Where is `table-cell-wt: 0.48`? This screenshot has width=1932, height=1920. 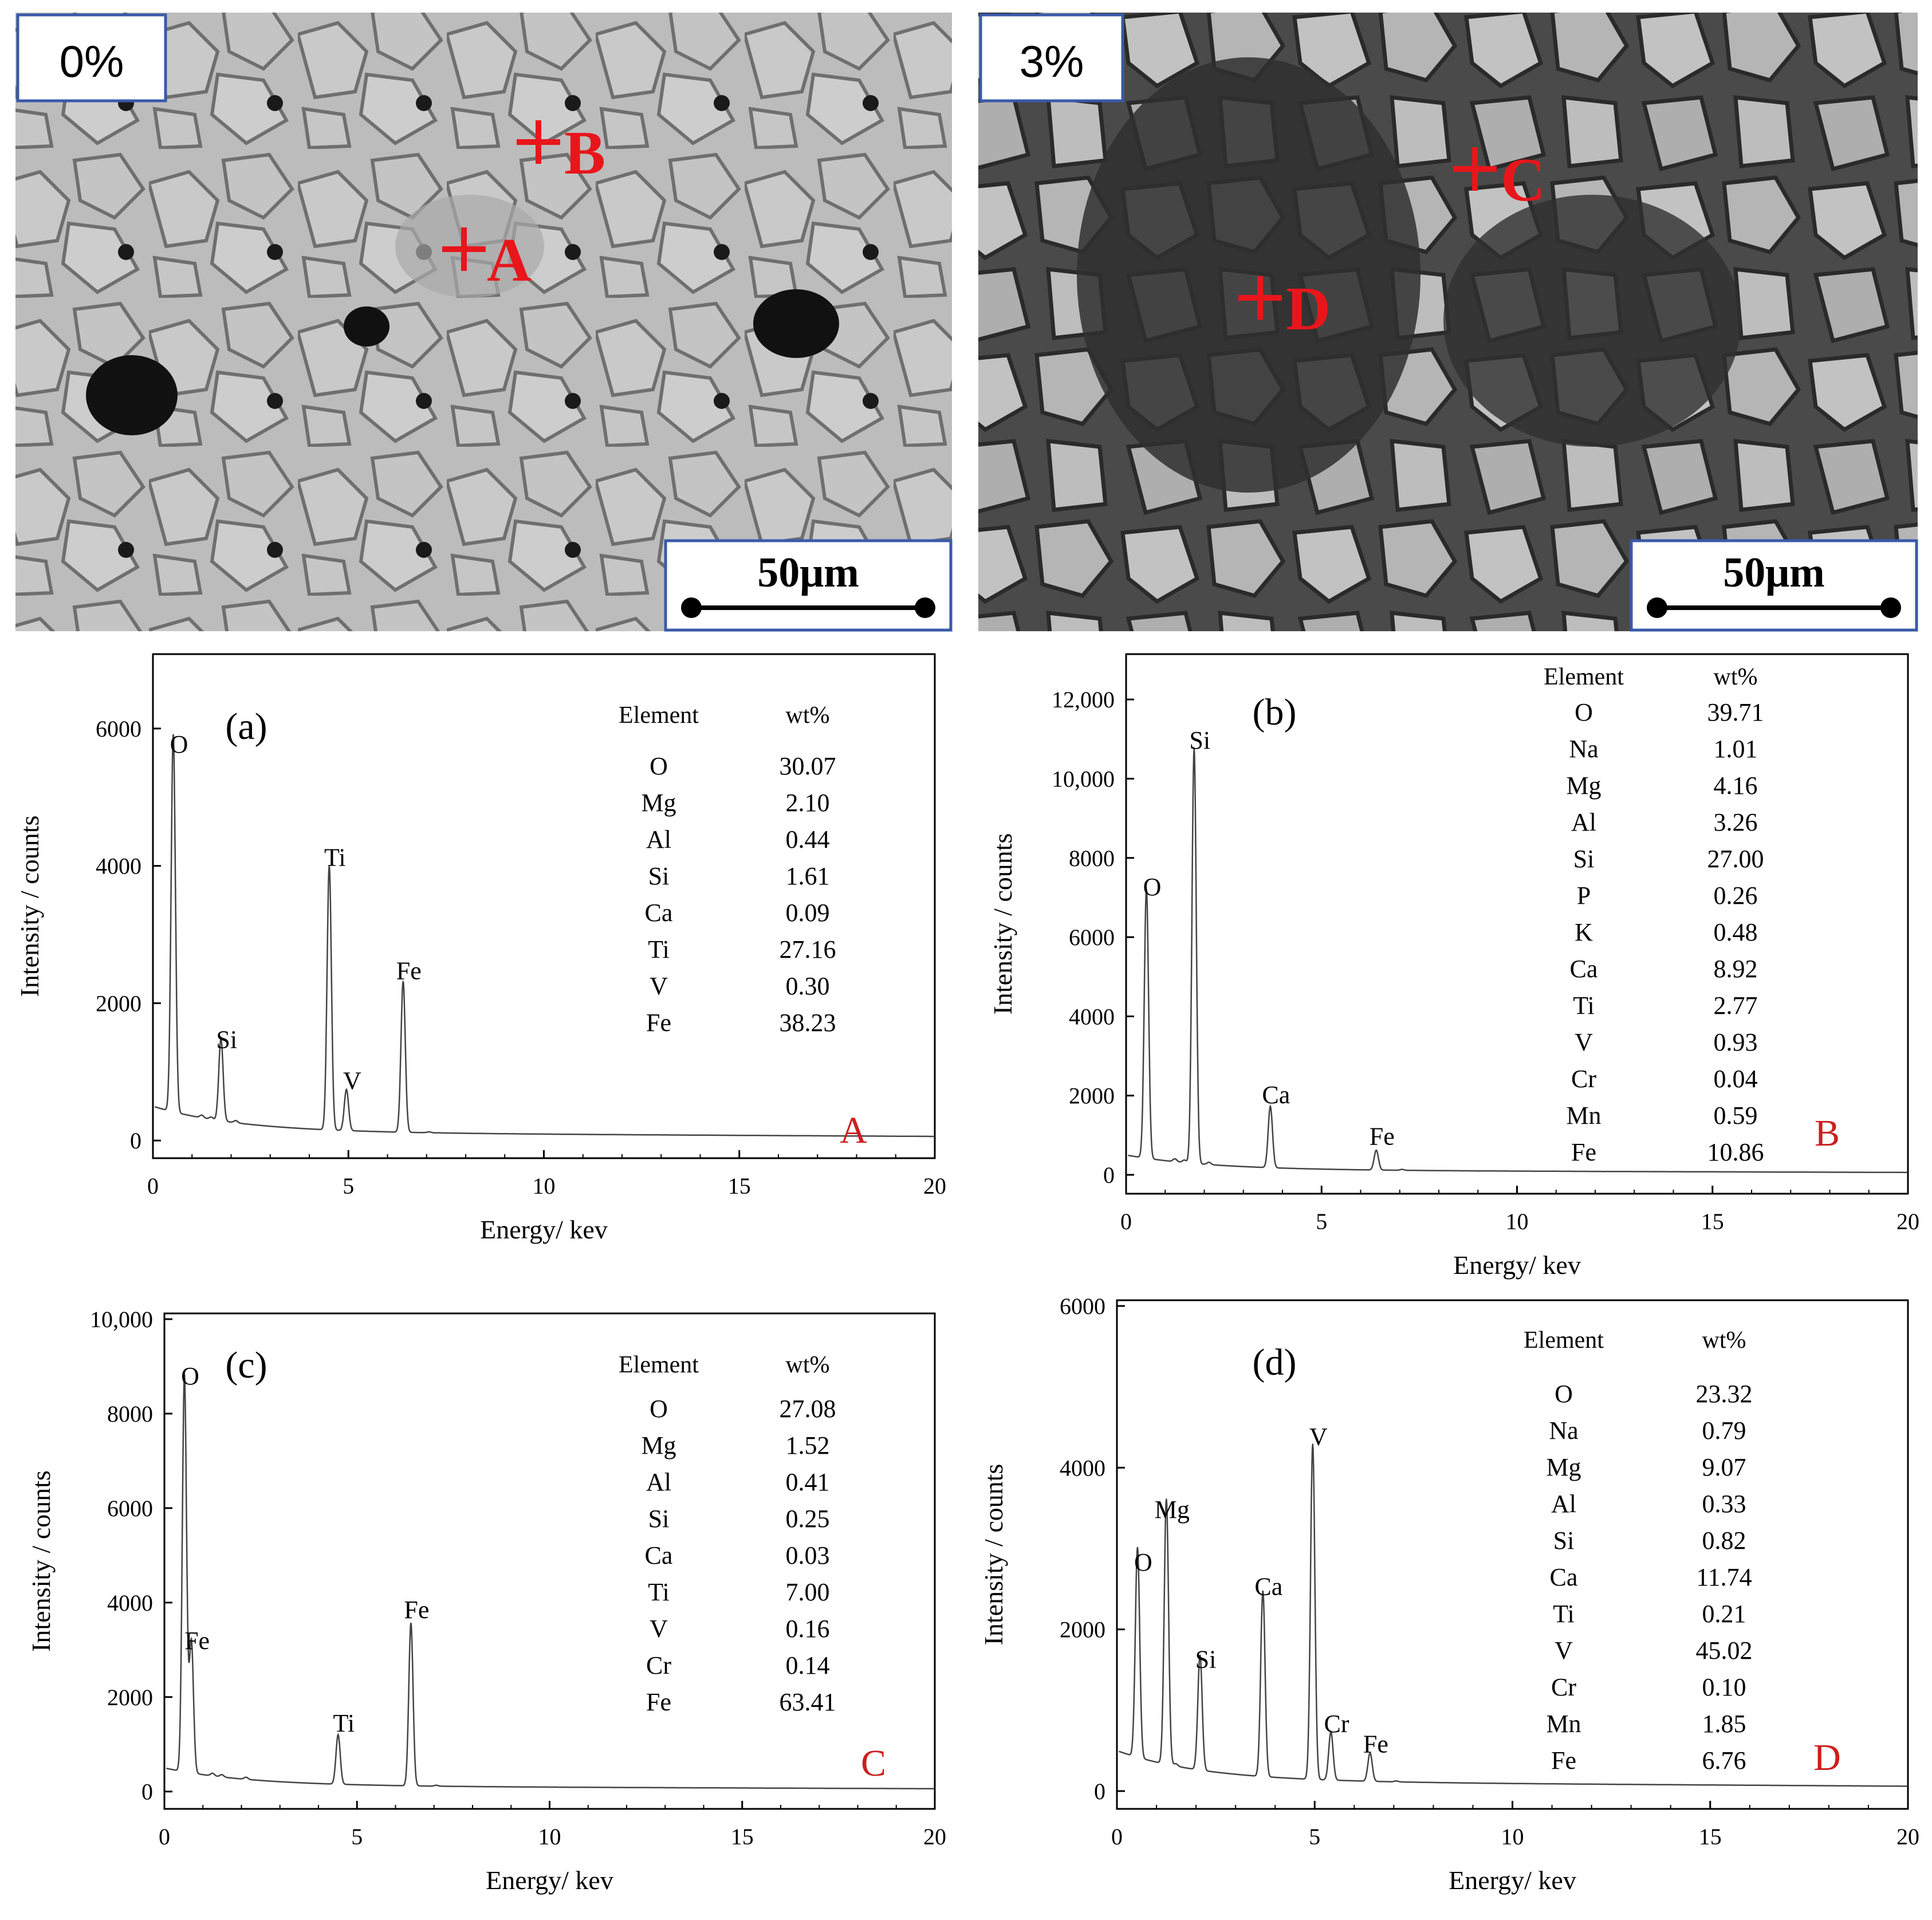 table-cell-wt: 0.48 is located at coordinates (1736, 932).